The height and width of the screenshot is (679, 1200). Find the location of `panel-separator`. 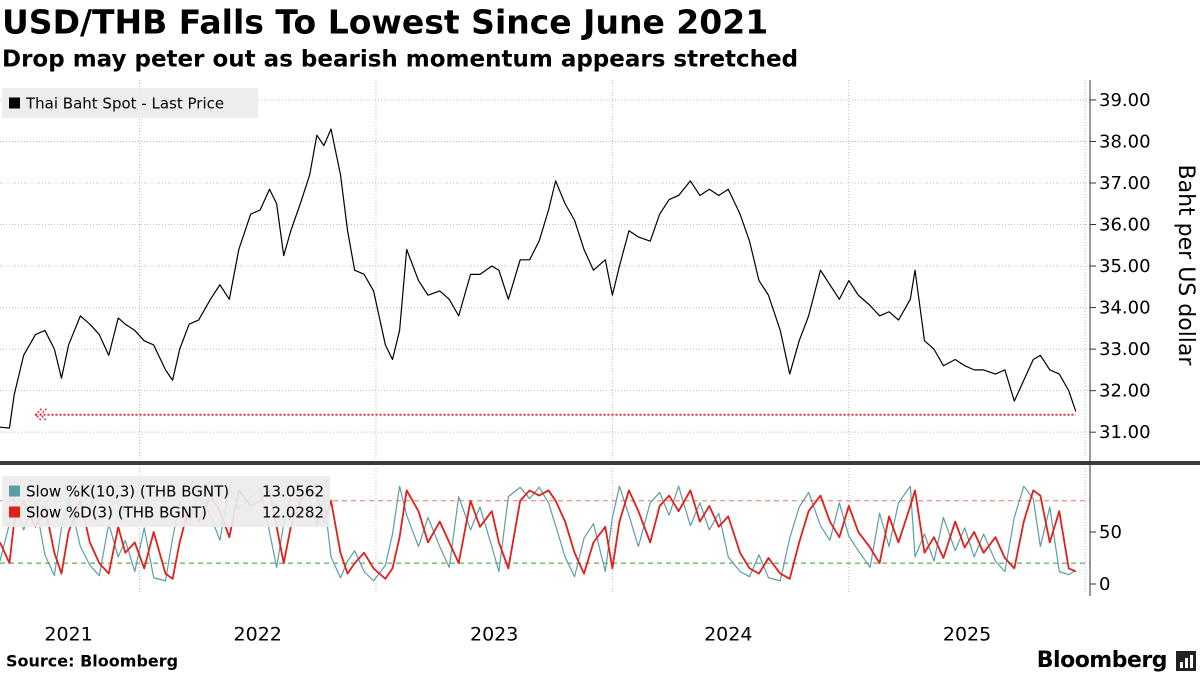

panel-separator is located at coordinates (600, 463).